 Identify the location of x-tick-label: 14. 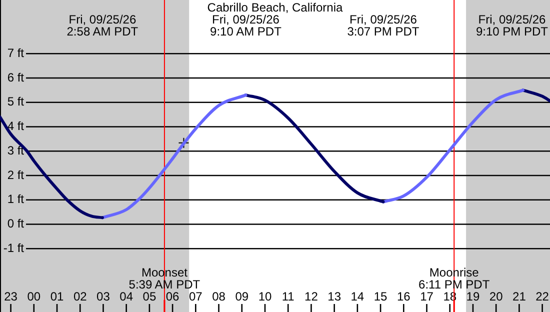
(357, 296).